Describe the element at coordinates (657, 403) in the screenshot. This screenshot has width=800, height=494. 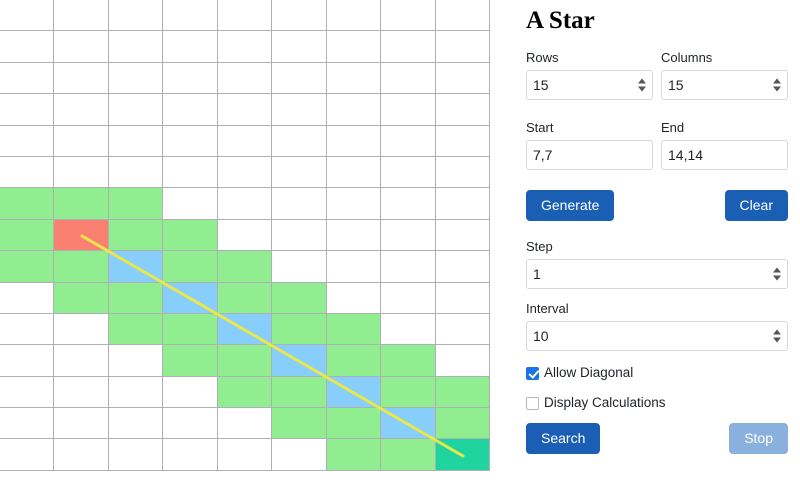
I see `display-calculations-checkbox: Display Calculations` at that location.